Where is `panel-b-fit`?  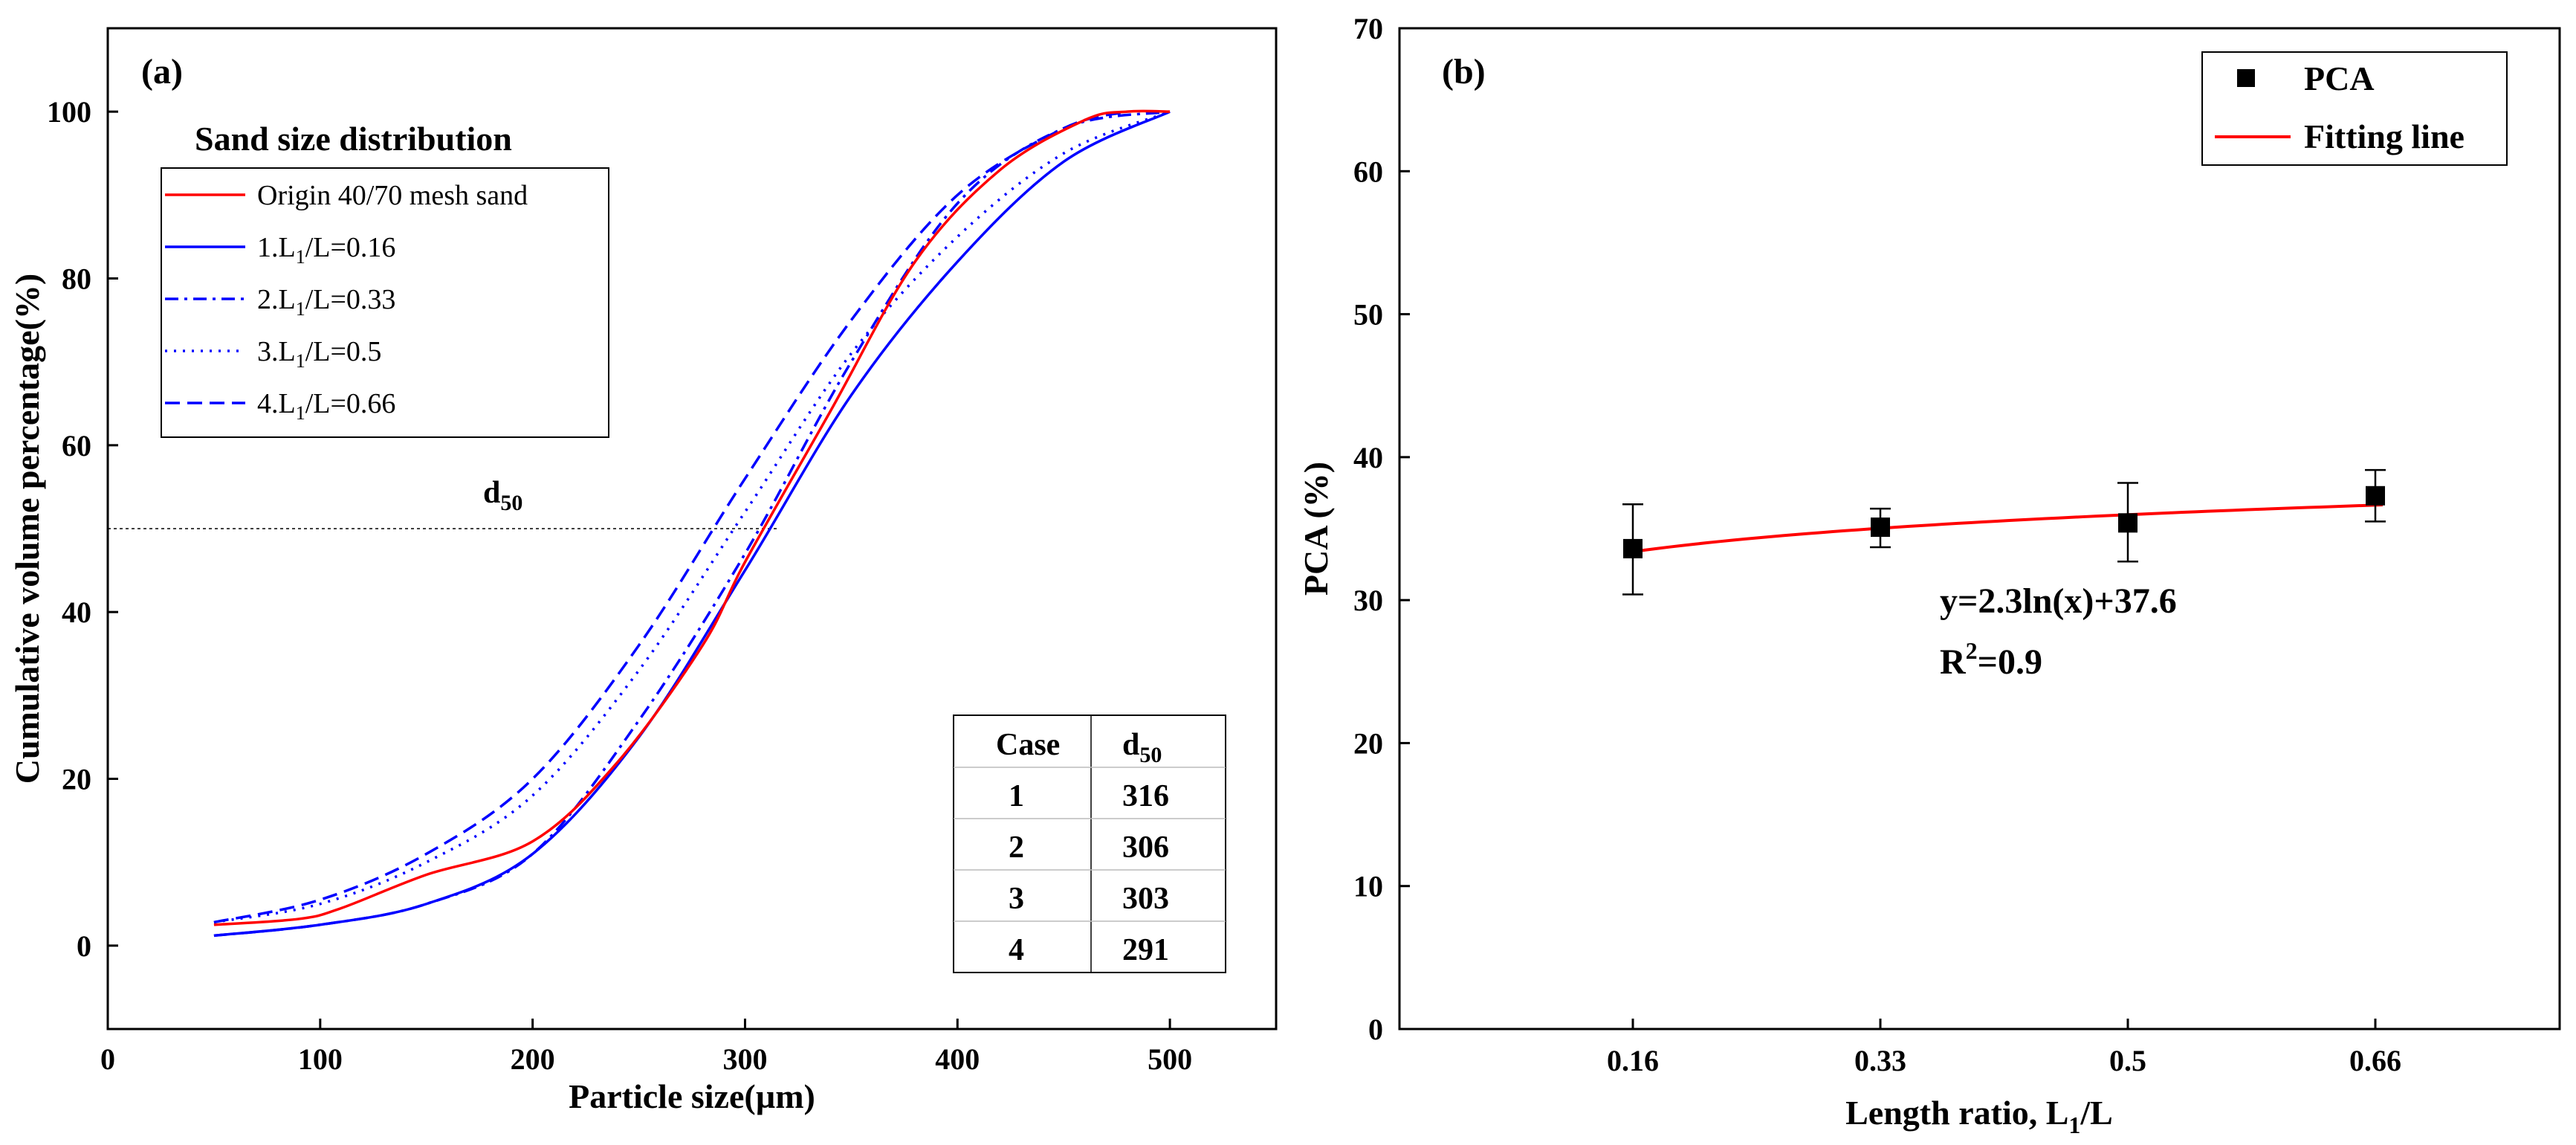
panel-b-fit is located at coordinates (2008, 529).